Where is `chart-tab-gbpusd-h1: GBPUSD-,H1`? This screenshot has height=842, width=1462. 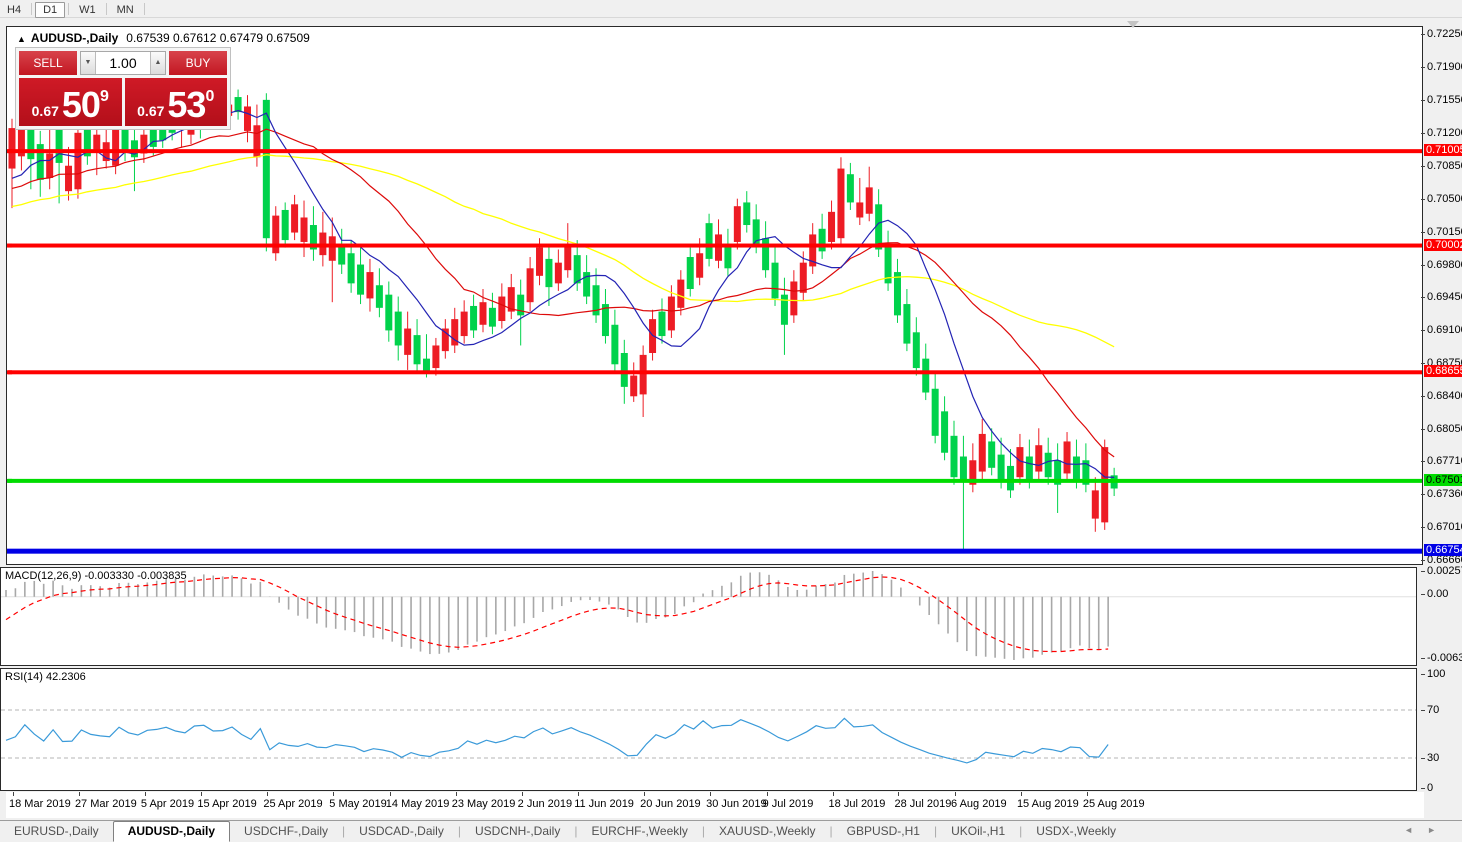
chart-tab-gbpusd-h1: GBPUSD-,H1 is located at coordinates (883, 831).